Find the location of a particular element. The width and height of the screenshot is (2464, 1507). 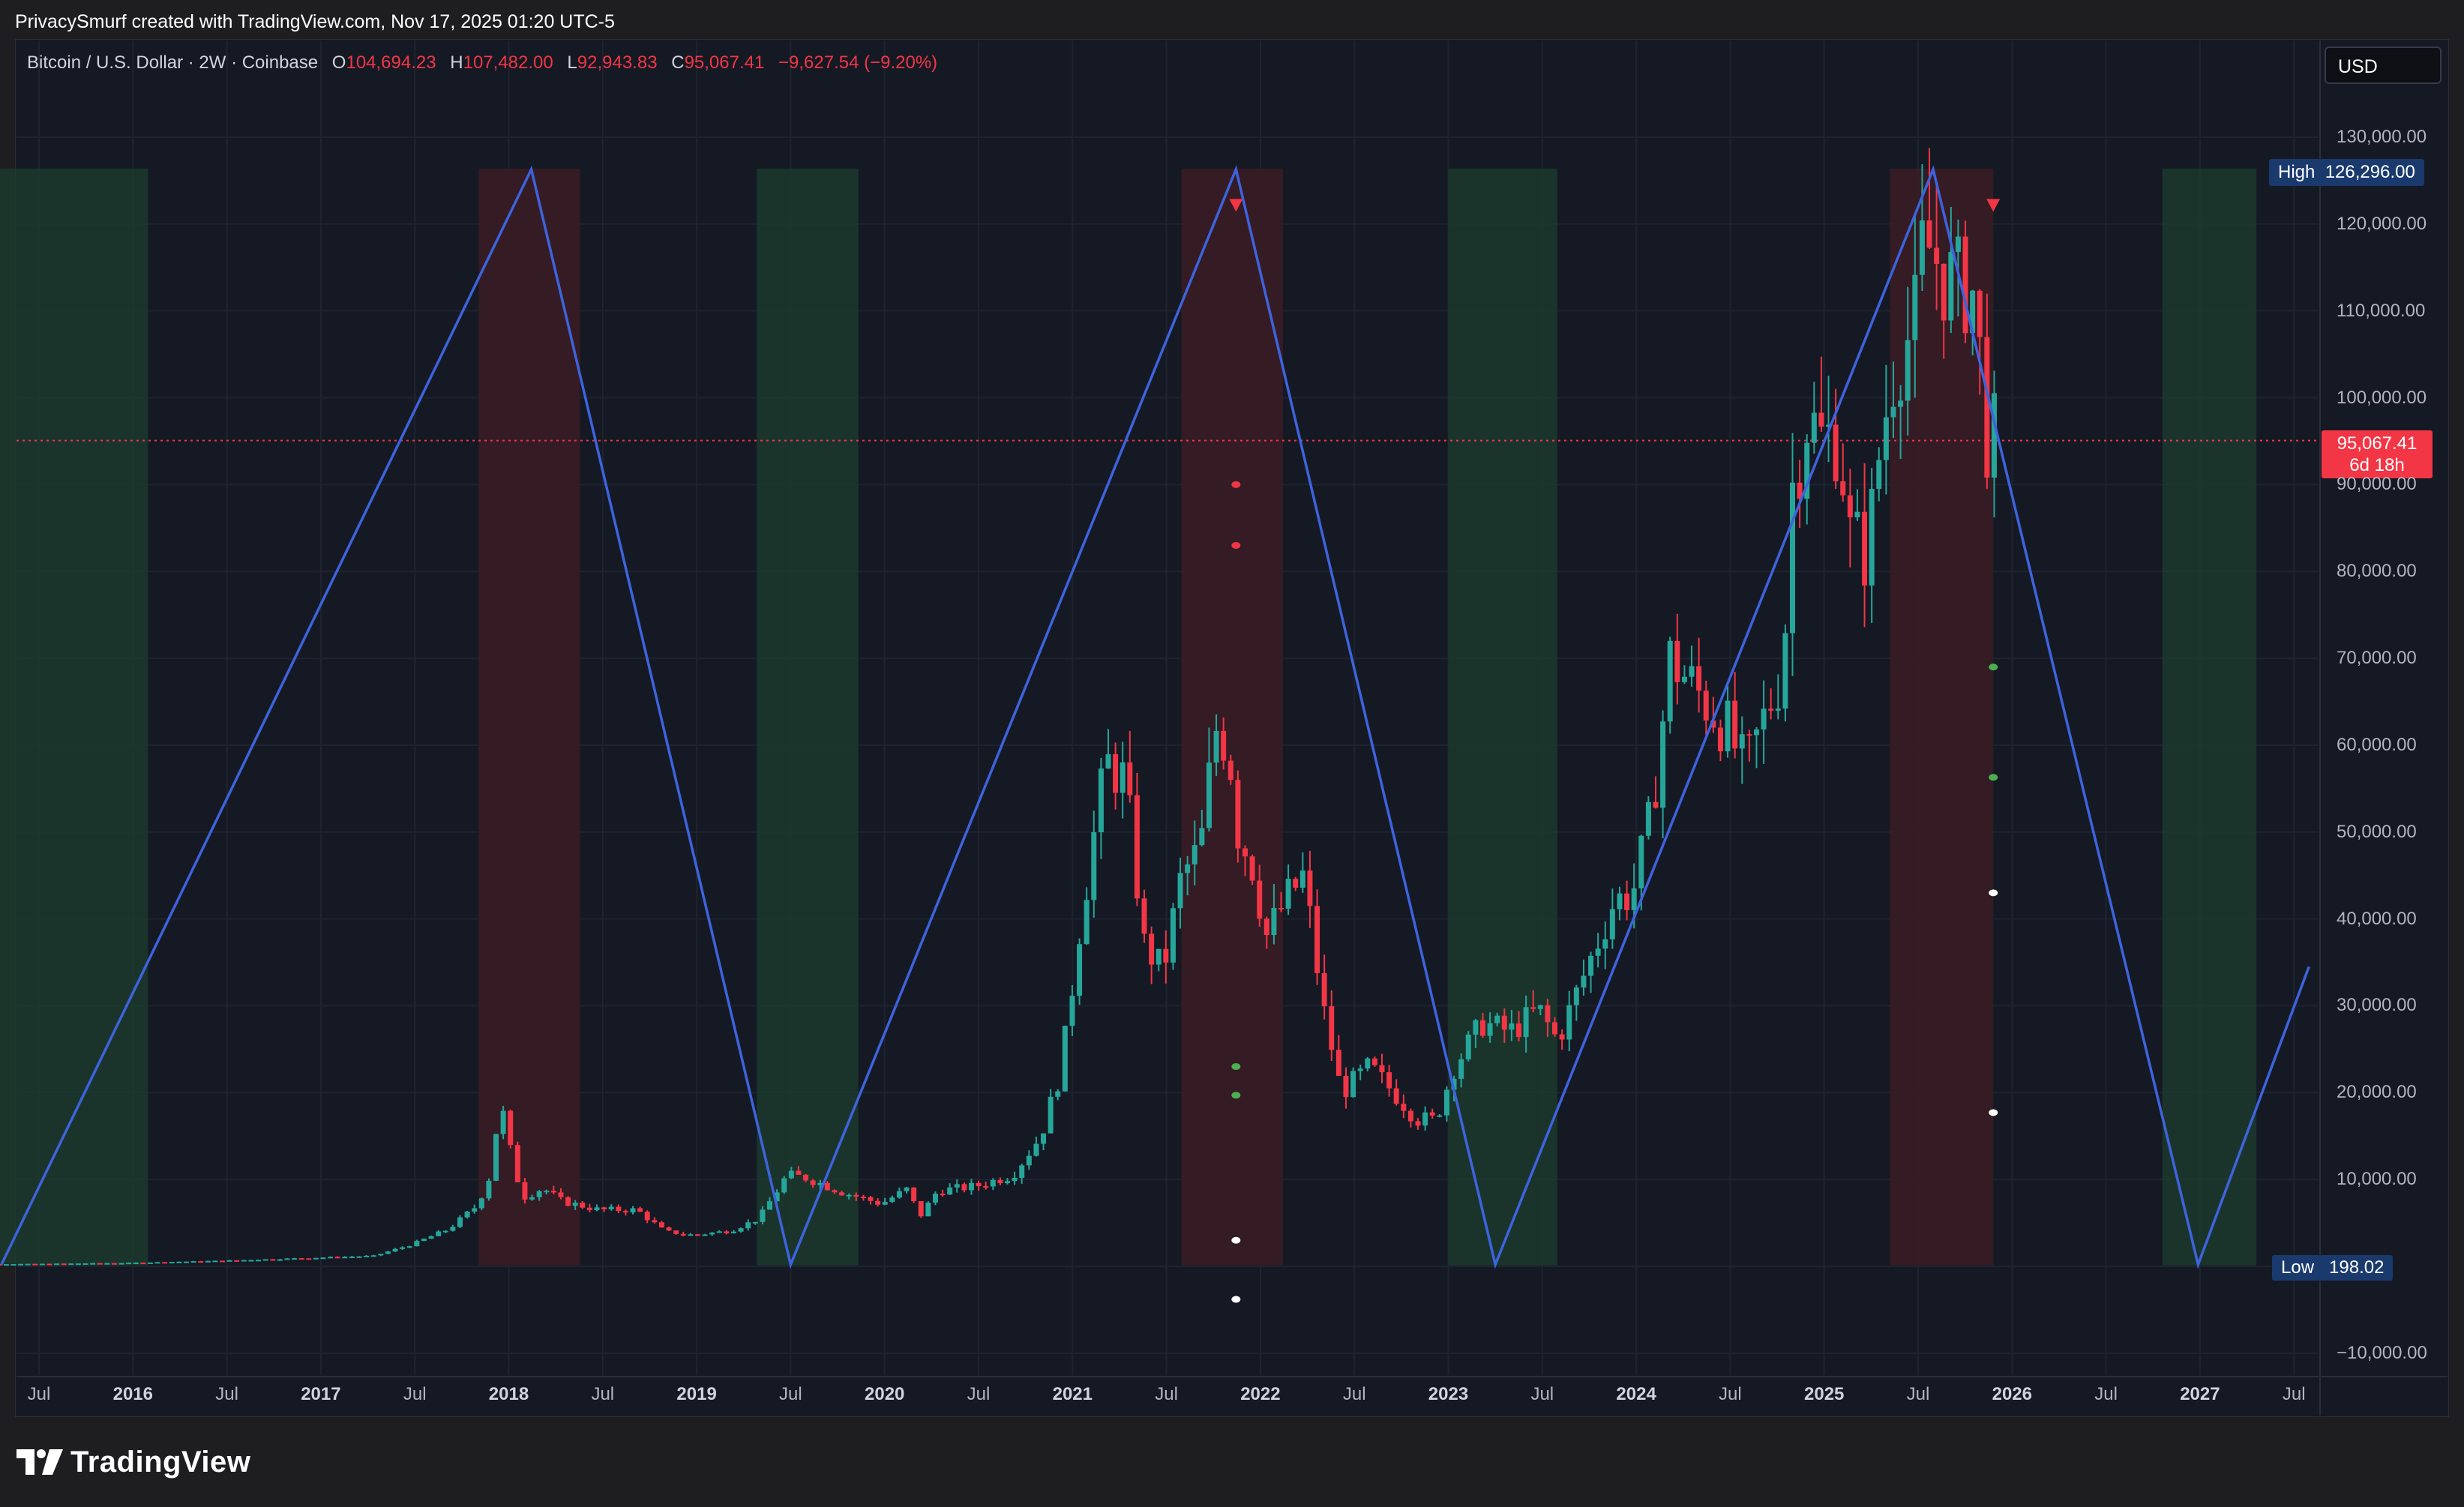

price-axis-label: 20,000.00 is located at coordinates (2377, 1092).